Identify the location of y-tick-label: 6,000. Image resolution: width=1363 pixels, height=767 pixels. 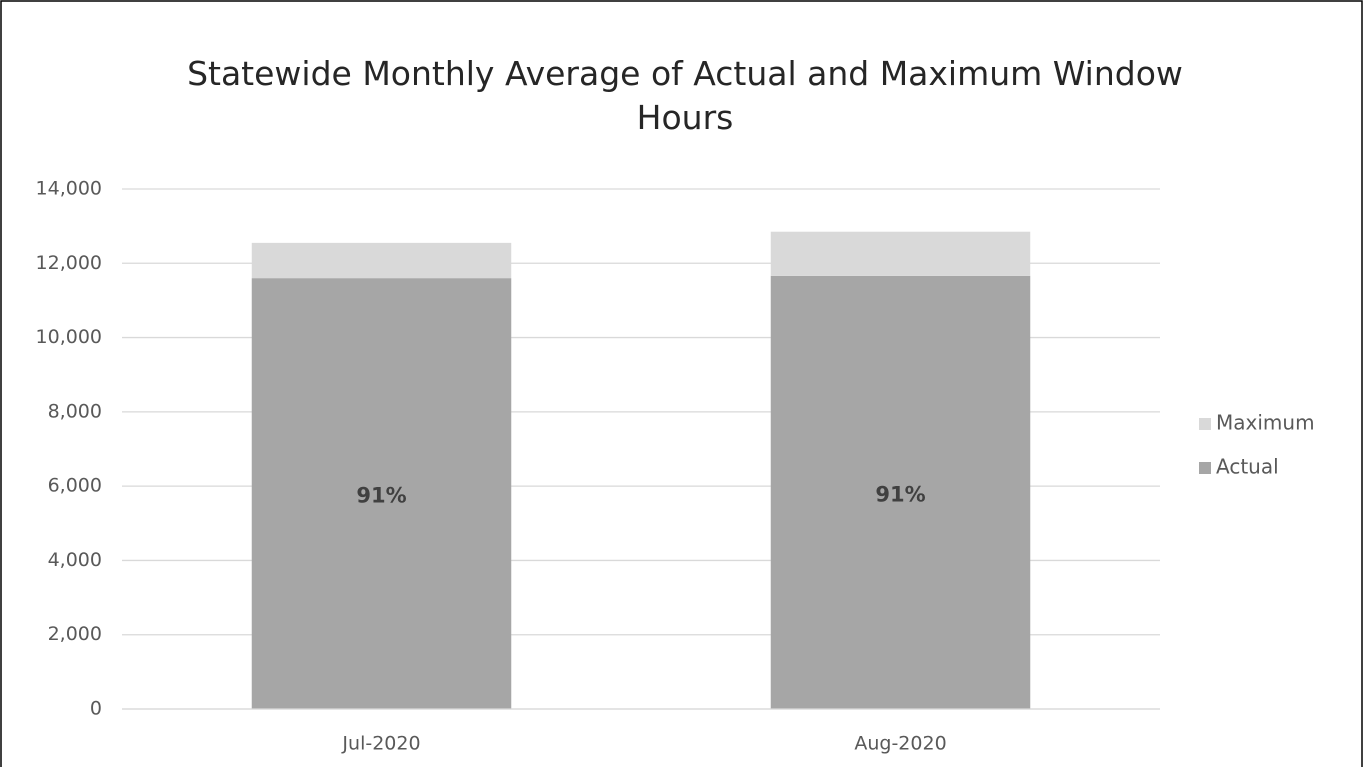
(75, 486).